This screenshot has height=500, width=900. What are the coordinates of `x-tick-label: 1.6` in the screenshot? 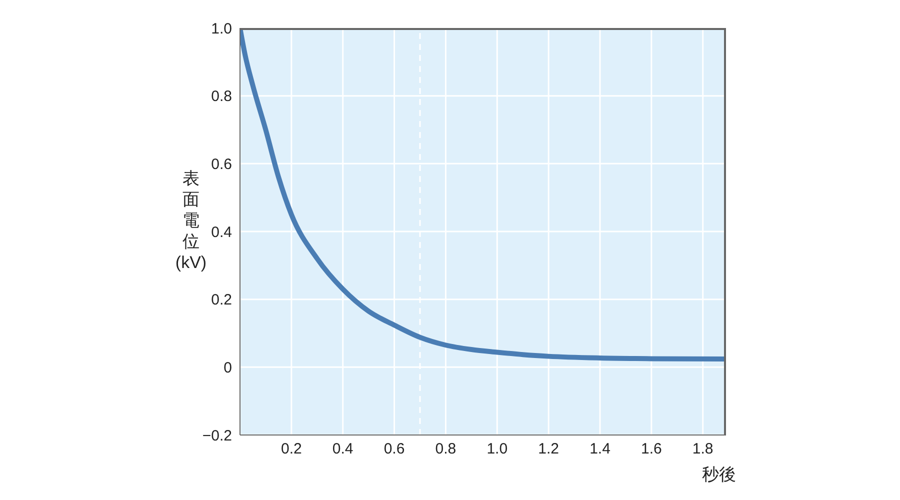 It's located at (651, 449).